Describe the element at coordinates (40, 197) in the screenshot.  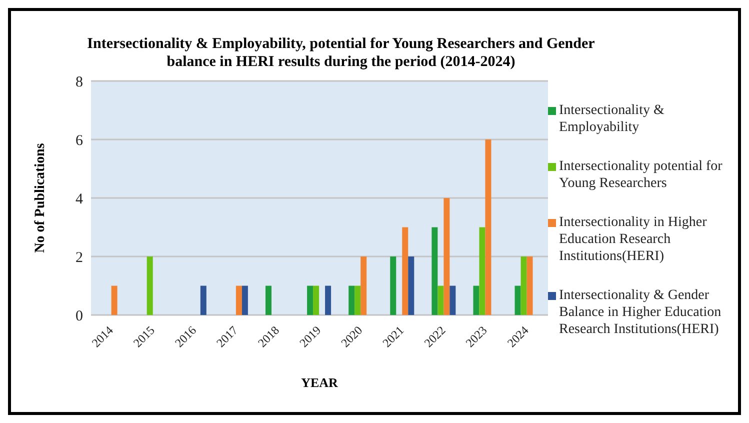
I see `y-axis-title: No of Publications` at that location.